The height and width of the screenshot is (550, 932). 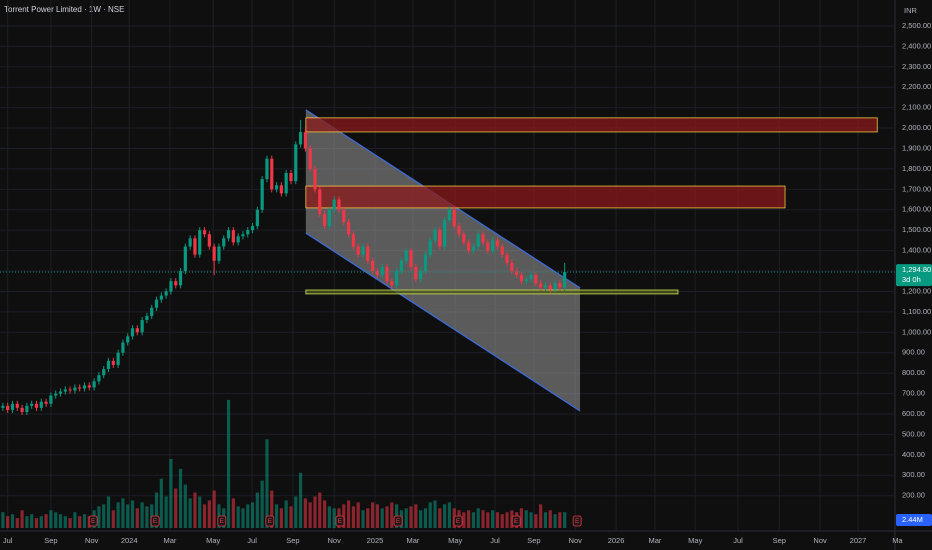 What do you see at coordinates (545, 197) in the screenshot?
I see `zone` at bounding box center [545, 197].